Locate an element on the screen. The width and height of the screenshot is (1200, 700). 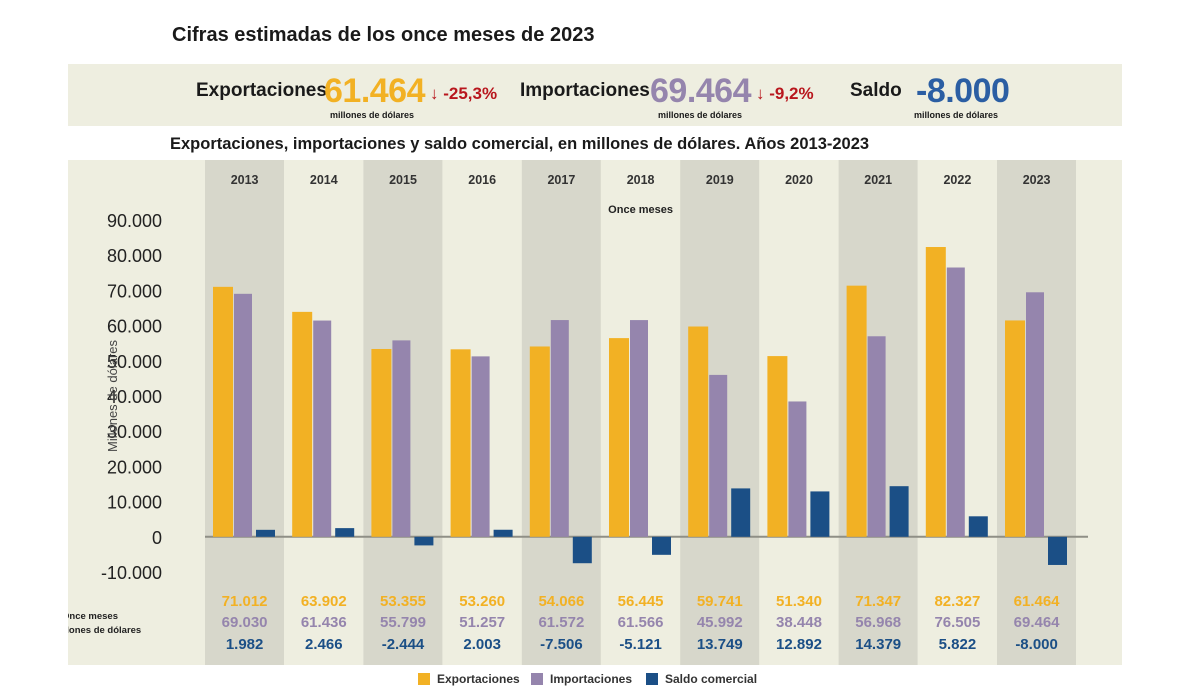
bar-balance-2020 is located at coordinates (820, 514).